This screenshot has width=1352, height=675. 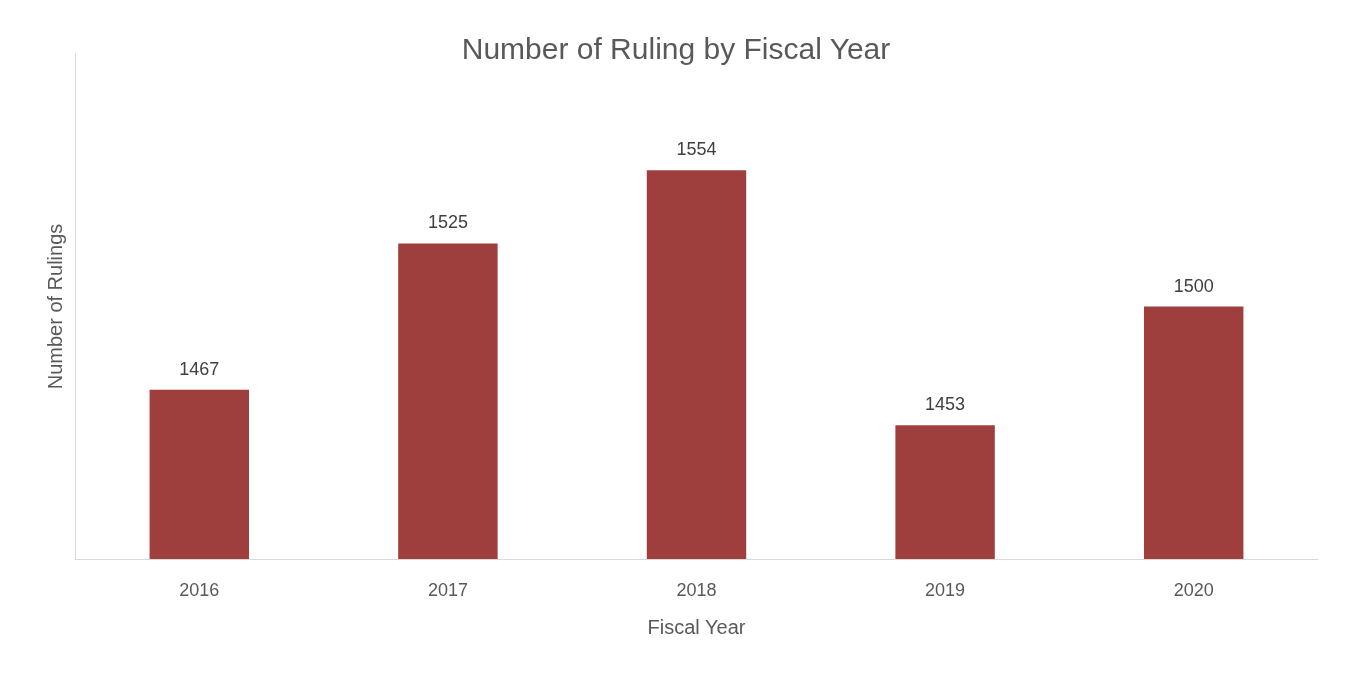 I want to click on x-tick-label: 2018, so click(x=696, y=590).